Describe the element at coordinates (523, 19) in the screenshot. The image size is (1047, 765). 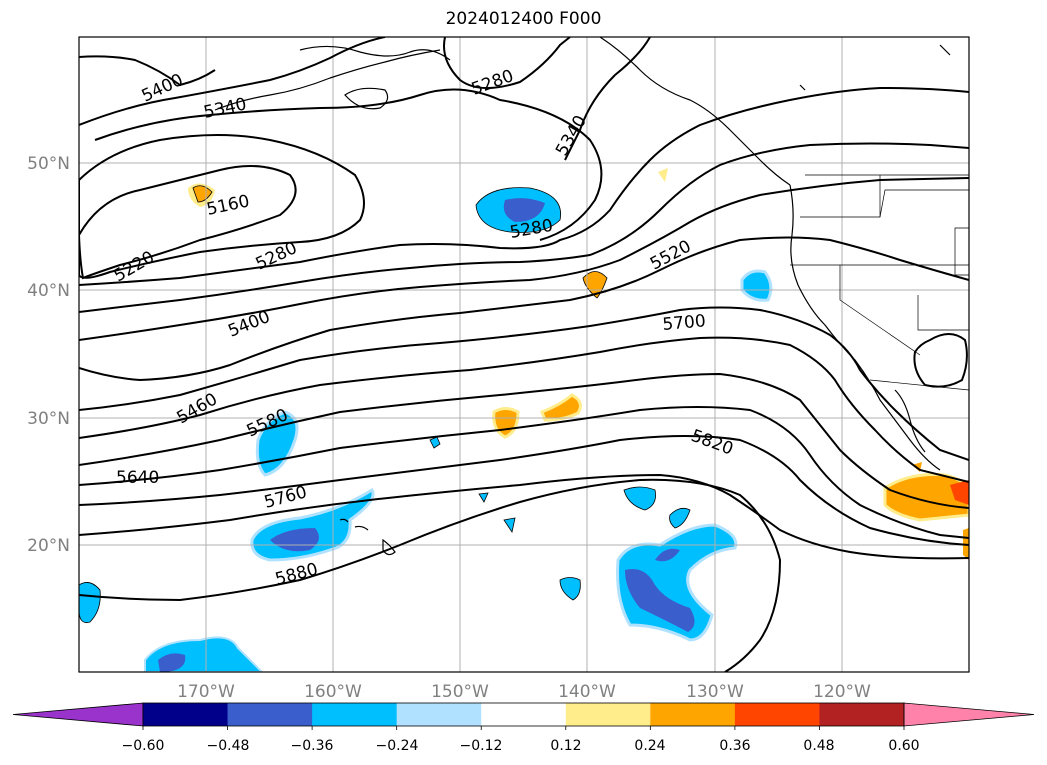
I see `map-title: 2024012400 F000` at that location.